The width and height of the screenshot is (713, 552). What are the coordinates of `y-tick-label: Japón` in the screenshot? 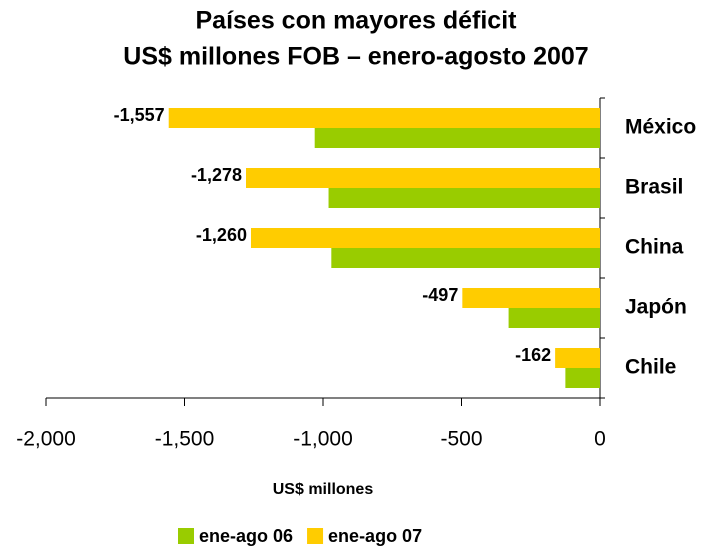 It's located at (656, 307).